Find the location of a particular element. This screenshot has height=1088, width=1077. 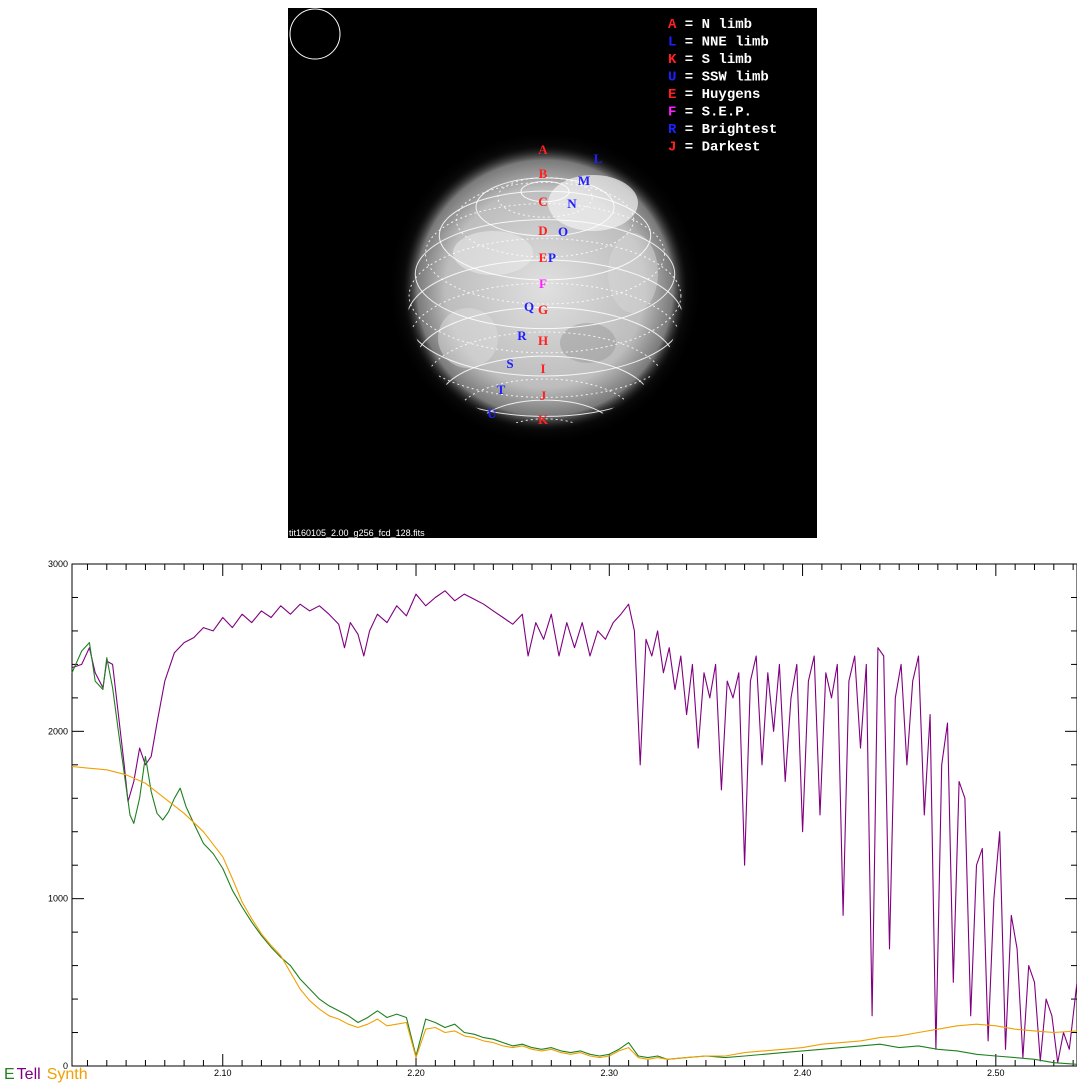

legend-letter: R is located at coordinates (672, 130).